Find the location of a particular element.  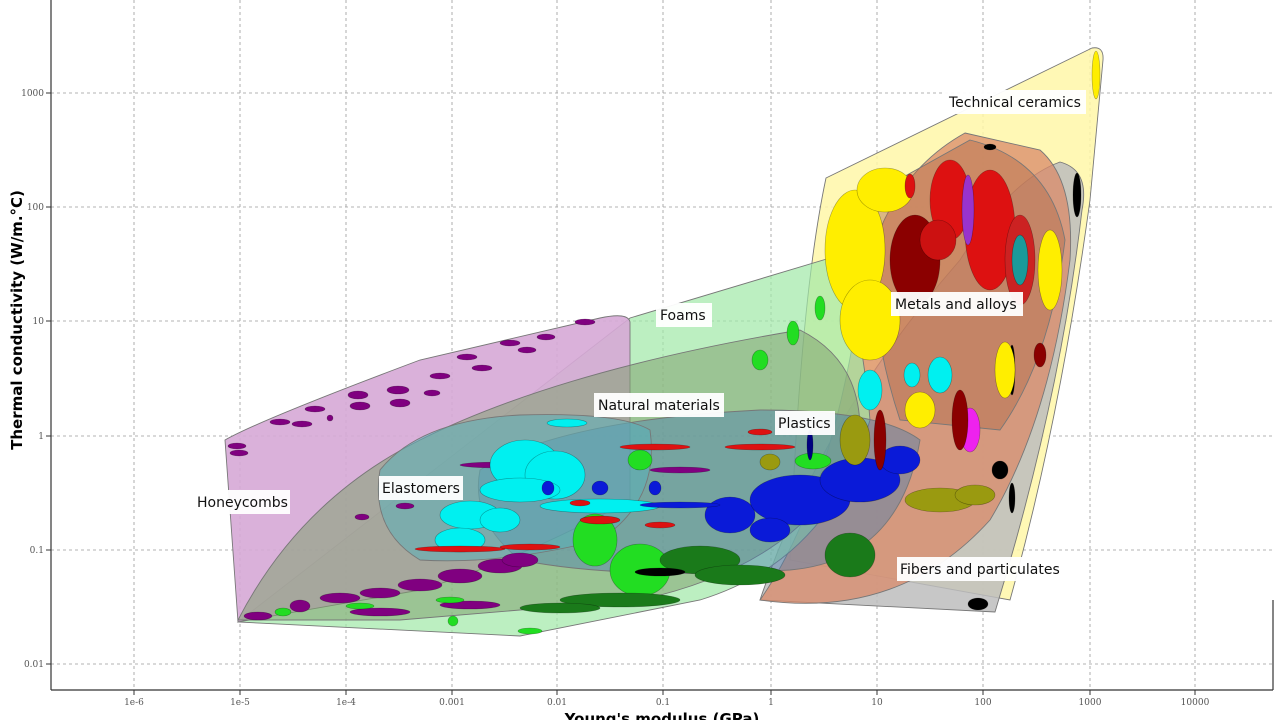

x-tick: 0.1 is located at coordinates (663, 703).